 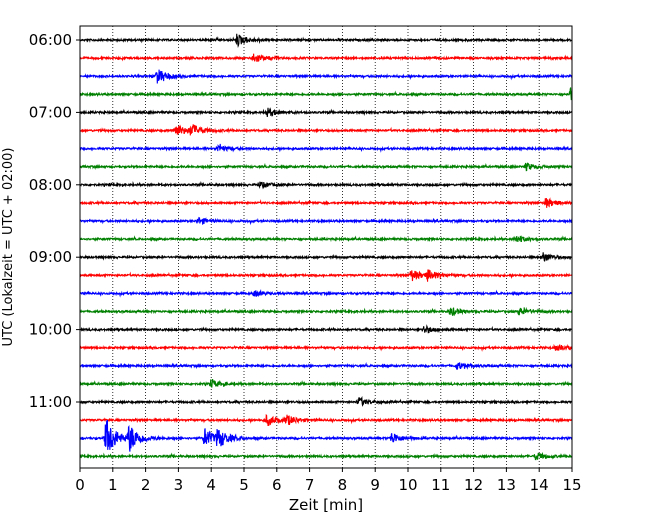 I want to click on x-axis-title: Zeit [min], so click(x=326, y=505).